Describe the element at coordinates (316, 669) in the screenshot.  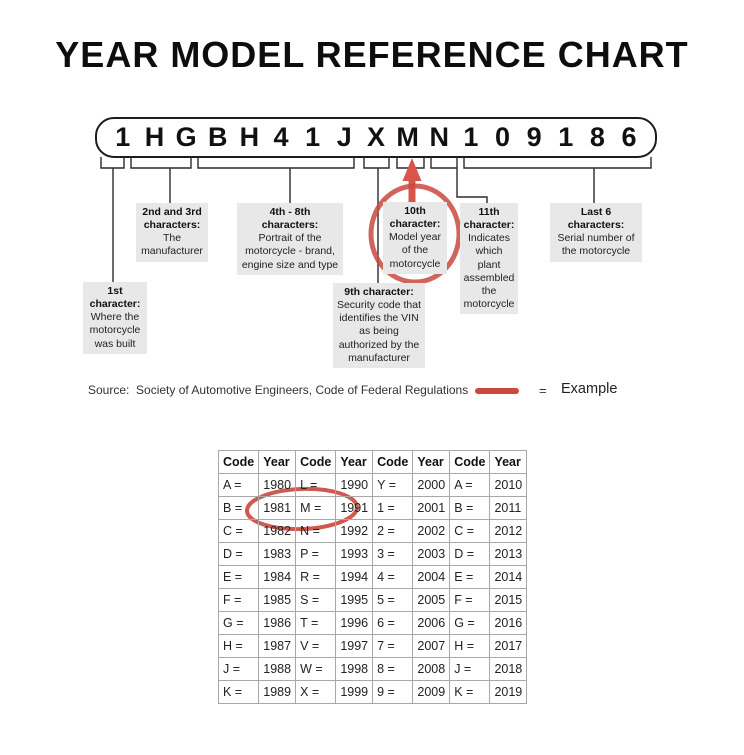
I see `code-cell: W =` at that location.